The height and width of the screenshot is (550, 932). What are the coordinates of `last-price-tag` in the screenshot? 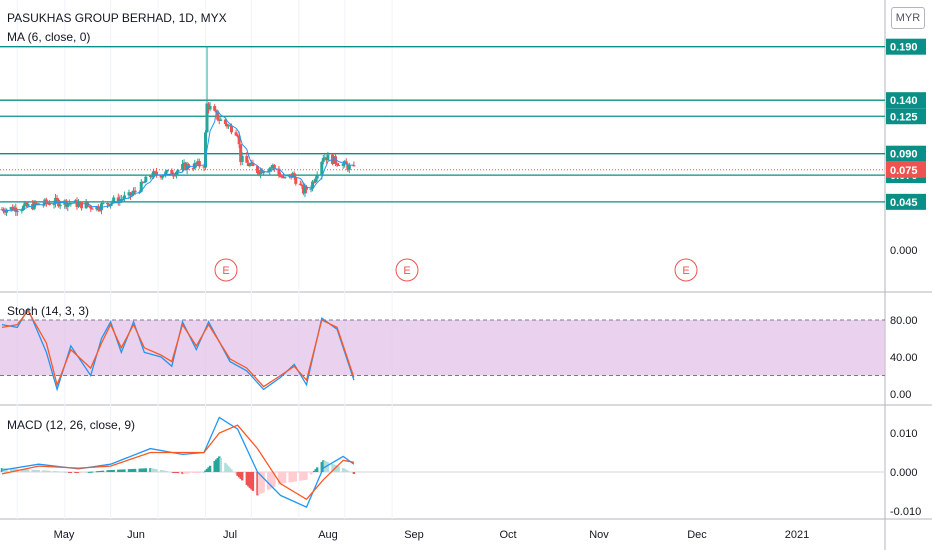 It's located at (906, 169).